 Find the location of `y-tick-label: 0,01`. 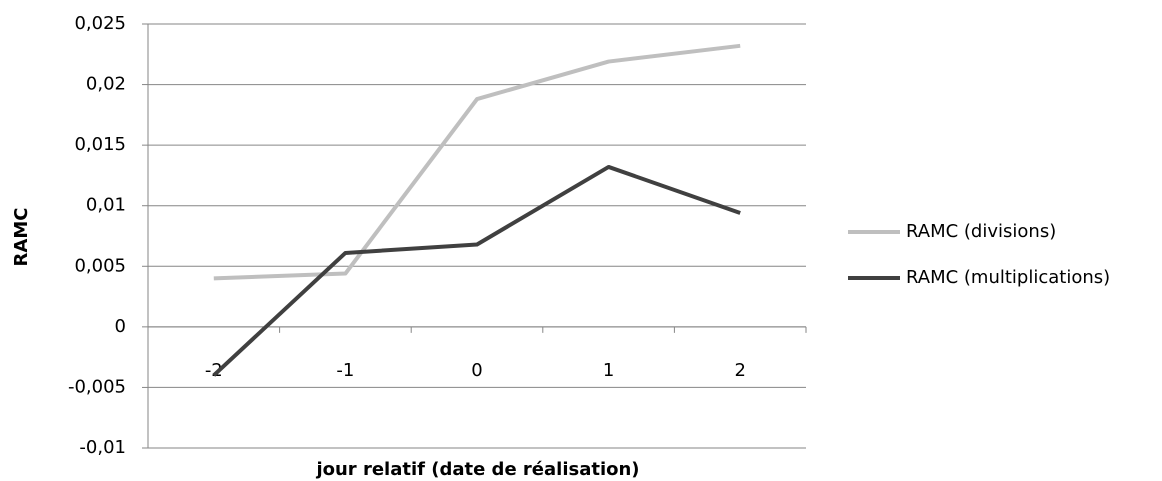

y-tick-label: 0,01 is located at coordinates (106, 205).